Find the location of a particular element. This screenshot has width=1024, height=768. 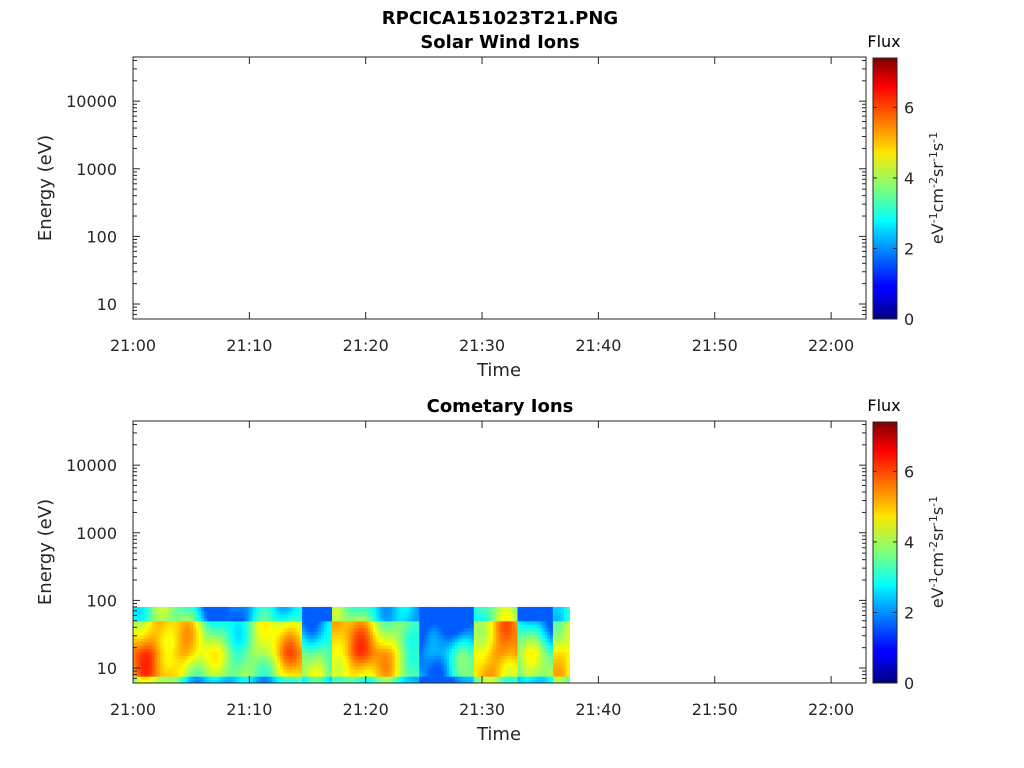

panel-title: Cometary Ions is located at coordinates (500, 406).